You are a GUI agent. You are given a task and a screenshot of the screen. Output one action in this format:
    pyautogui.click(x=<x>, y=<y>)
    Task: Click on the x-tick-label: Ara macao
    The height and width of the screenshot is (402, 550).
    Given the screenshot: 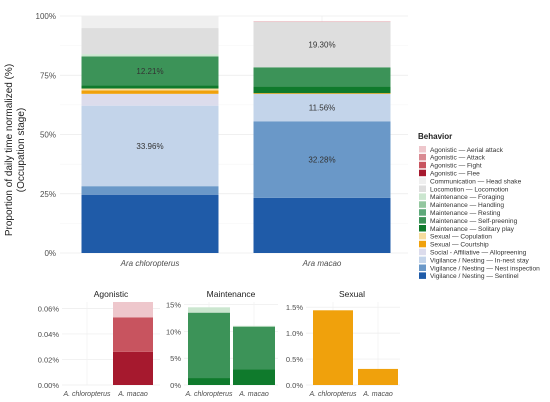 What is the action you would take?
    pyautogui.click(x=322, y=263)
    